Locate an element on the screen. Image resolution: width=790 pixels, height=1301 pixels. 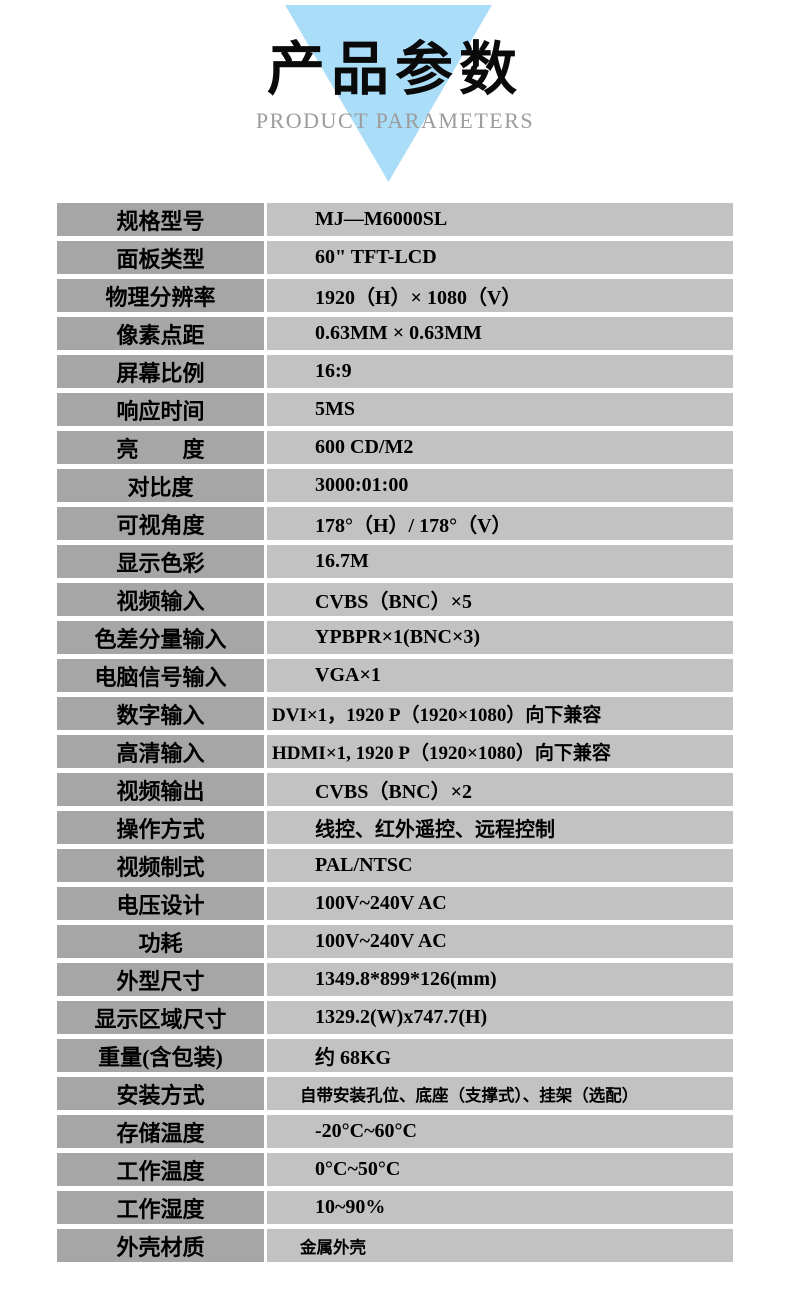
table-row: 数字输入 DVI×1，1920 P（1920×1080）向下兼容 is located at coordinates (395, 713).